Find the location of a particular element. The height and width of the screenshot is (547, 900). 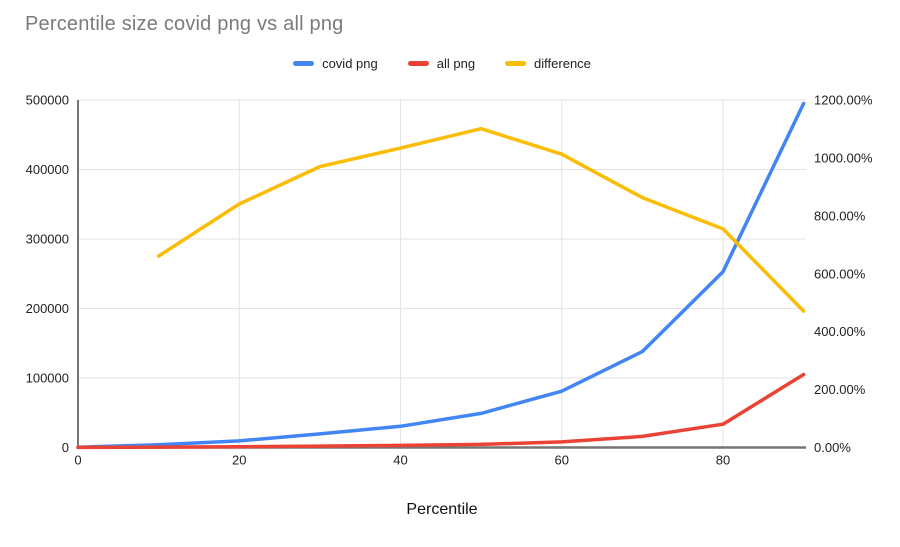

series-line-all-png is located at coordinates (441, 411).